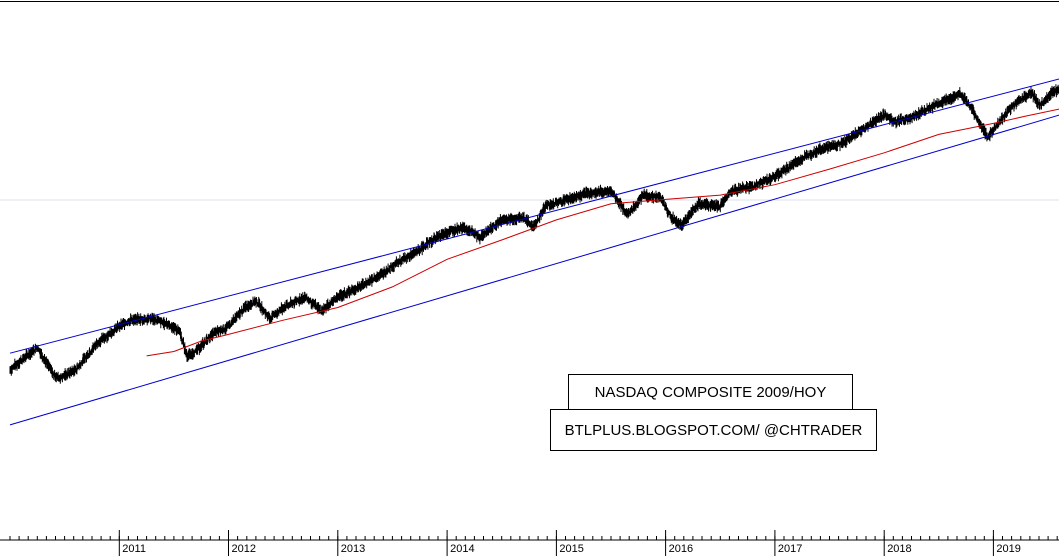 This screenshot has width=1059, height=556. What do you see at coordinates (899, 549) in the screenshot?
I see `x-tick-label-2018: 2018` at bounding box center [899, 549].